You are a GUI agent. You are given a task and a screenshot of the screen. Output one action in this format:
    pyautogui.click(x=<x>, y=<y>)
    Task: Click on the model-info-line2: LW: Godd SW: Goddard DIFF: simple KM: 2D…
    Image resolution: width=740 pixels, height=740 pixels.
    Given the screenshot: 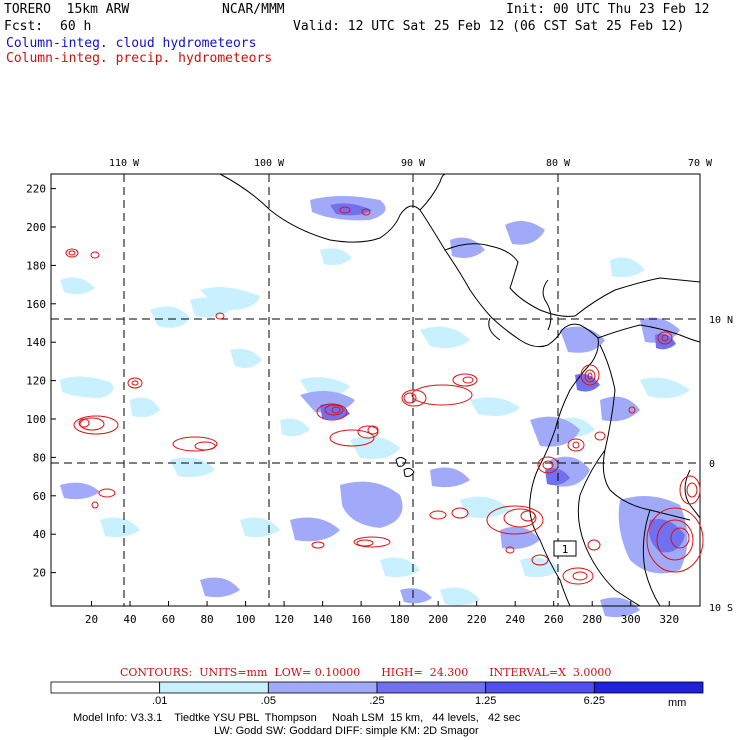 What is the action you would take?
    pyautogui.click(x=346, y=731)
    